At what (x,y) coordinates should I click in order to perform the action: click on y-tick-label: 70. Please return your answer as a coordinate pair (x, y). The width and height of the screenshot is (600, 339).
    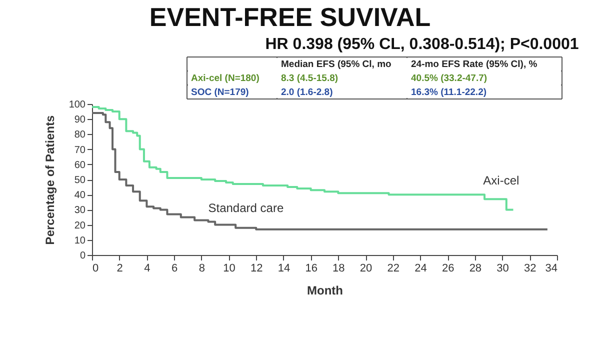
    Looking at the image, I should click on (80, 150).